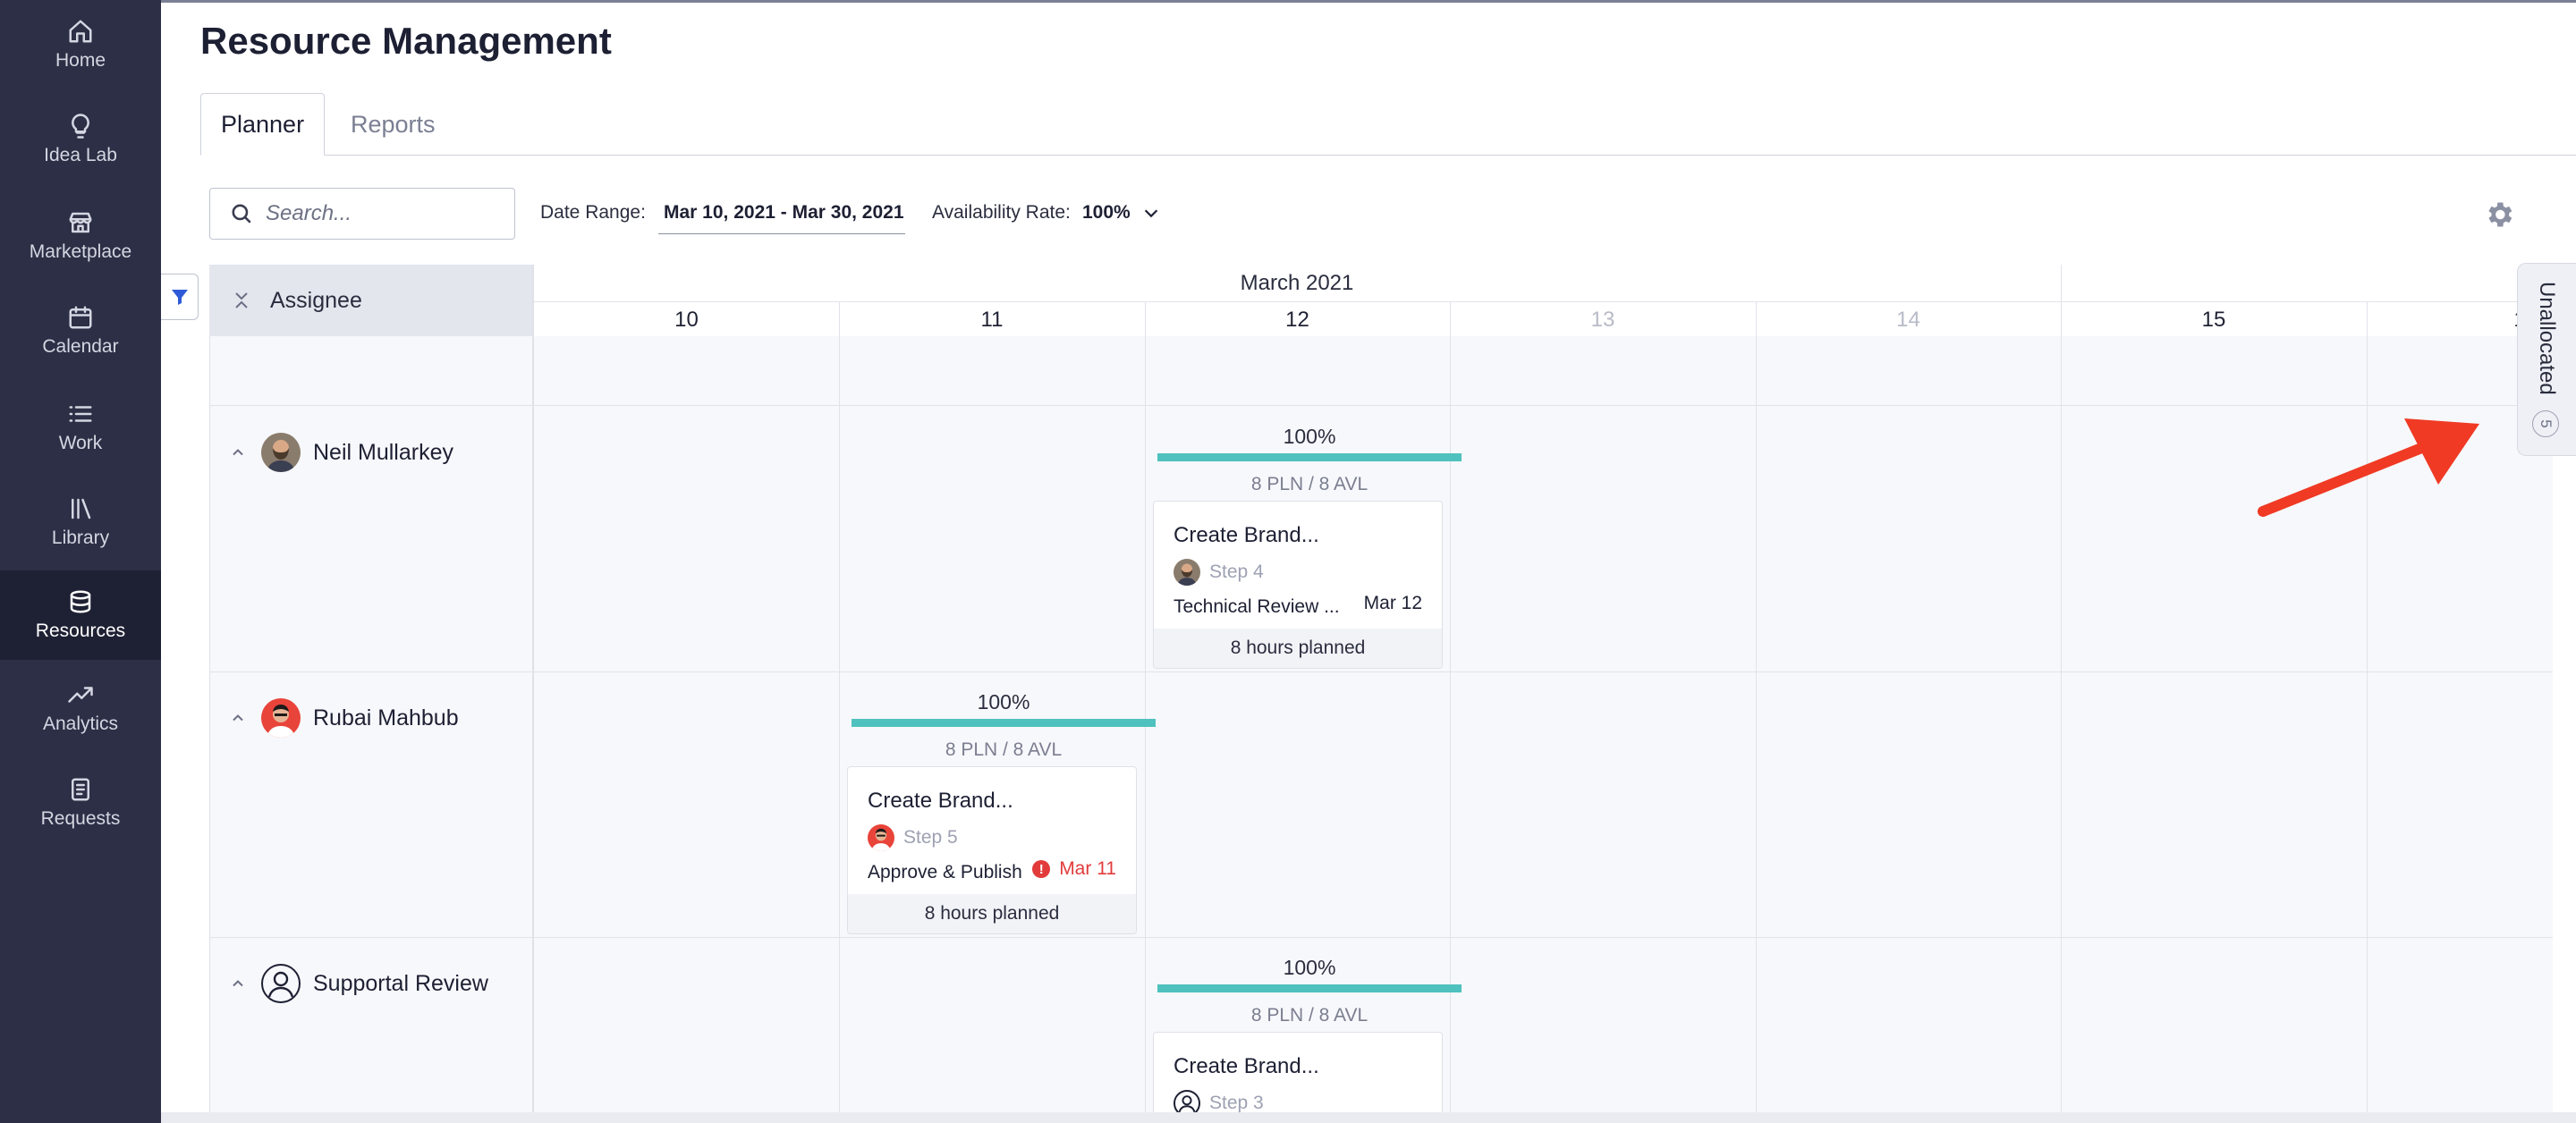 The image size is (2576, 1123). I want to click on sidebar-item-label: Calendar, so click(80, 346).